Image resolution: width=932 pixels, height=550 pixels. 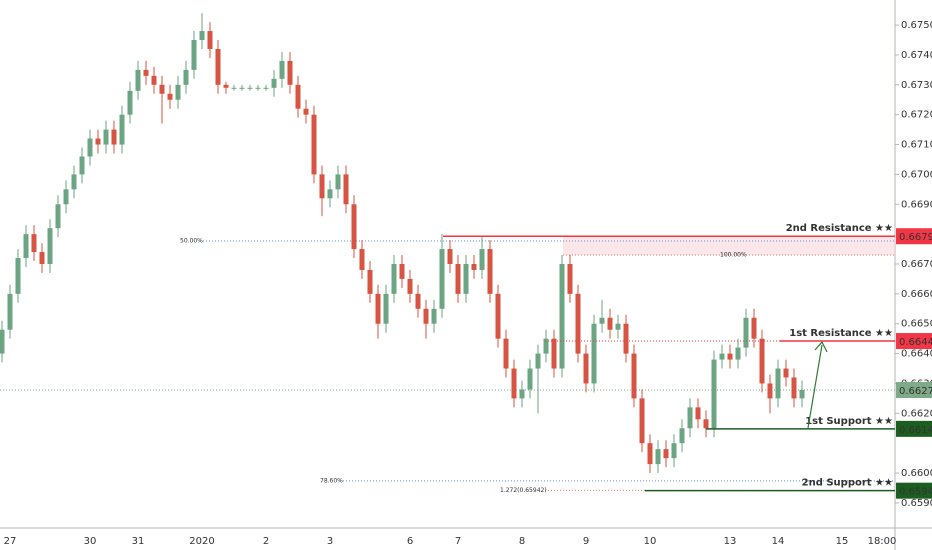 I want to click on y-tick-label: 0.66400, so click(x=916, y=354).